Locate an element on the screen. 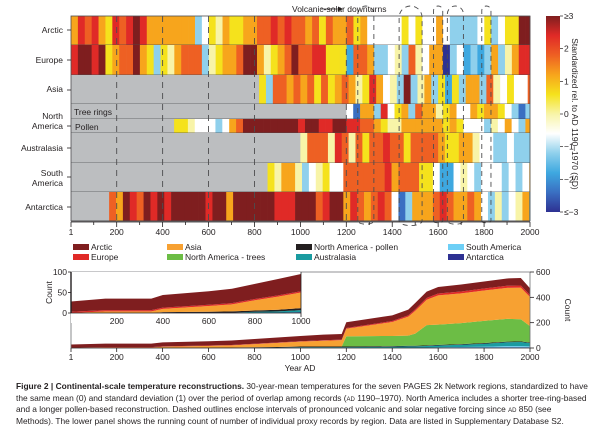 The width and height of the screenshot is (600, 438). x-tick-label: 200 is located at coordinates (117, 232).